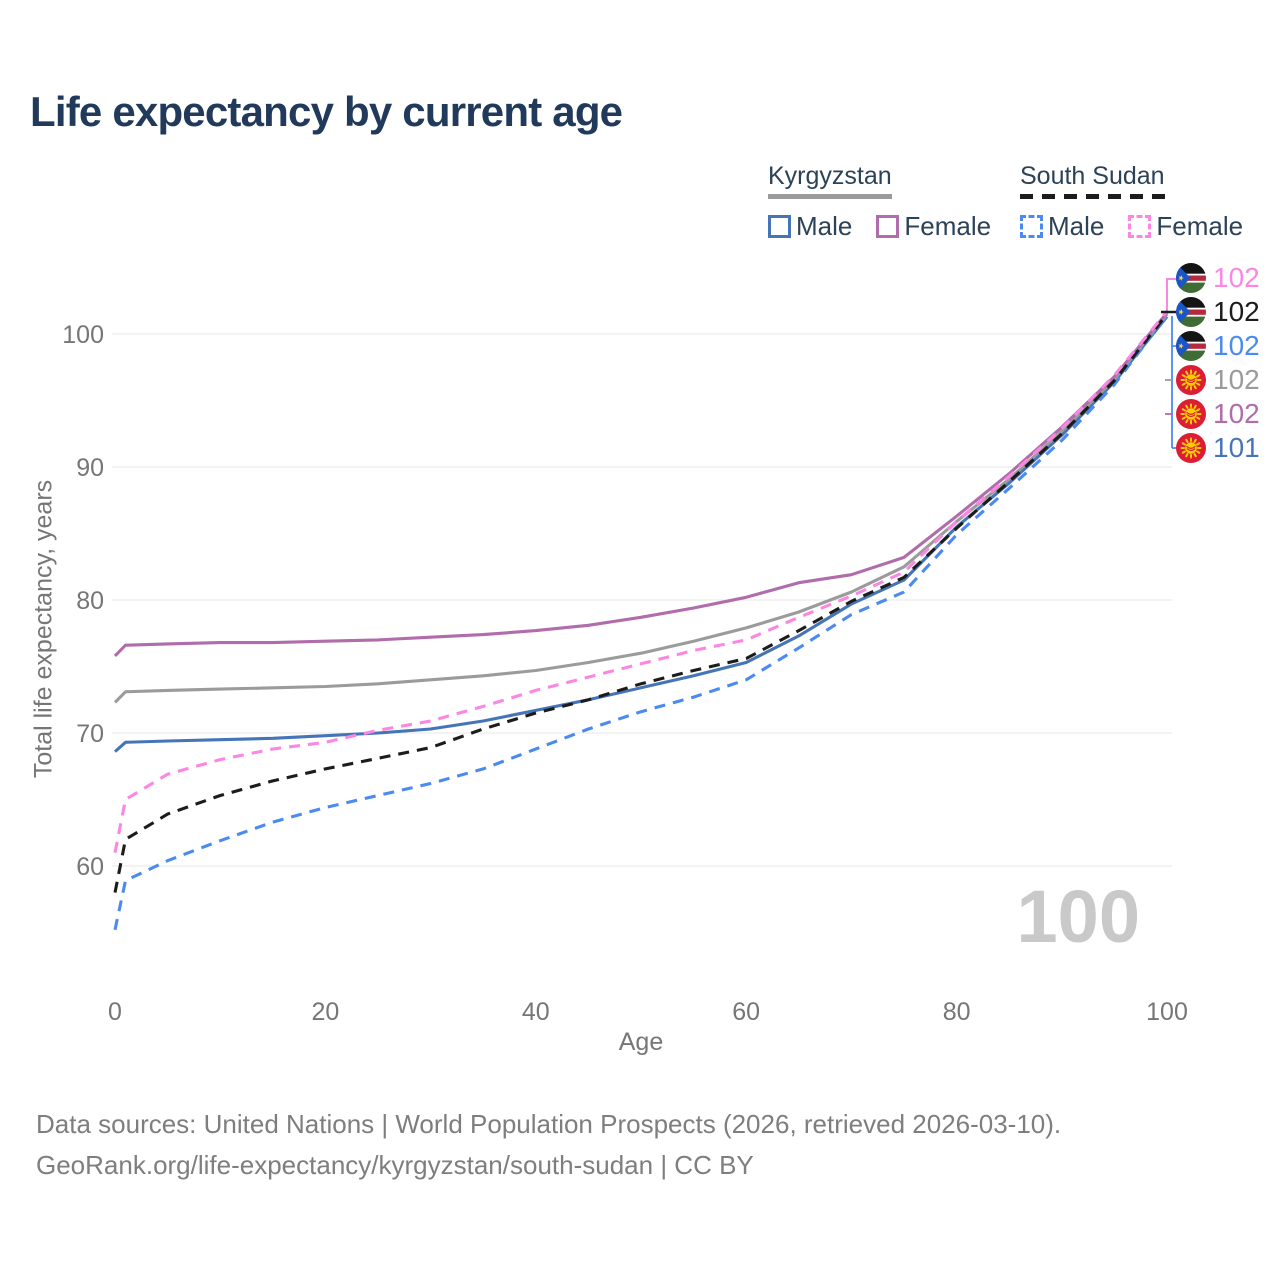  I want to click on legend-country-label: Kyrgyzstan, so click(830, 176).